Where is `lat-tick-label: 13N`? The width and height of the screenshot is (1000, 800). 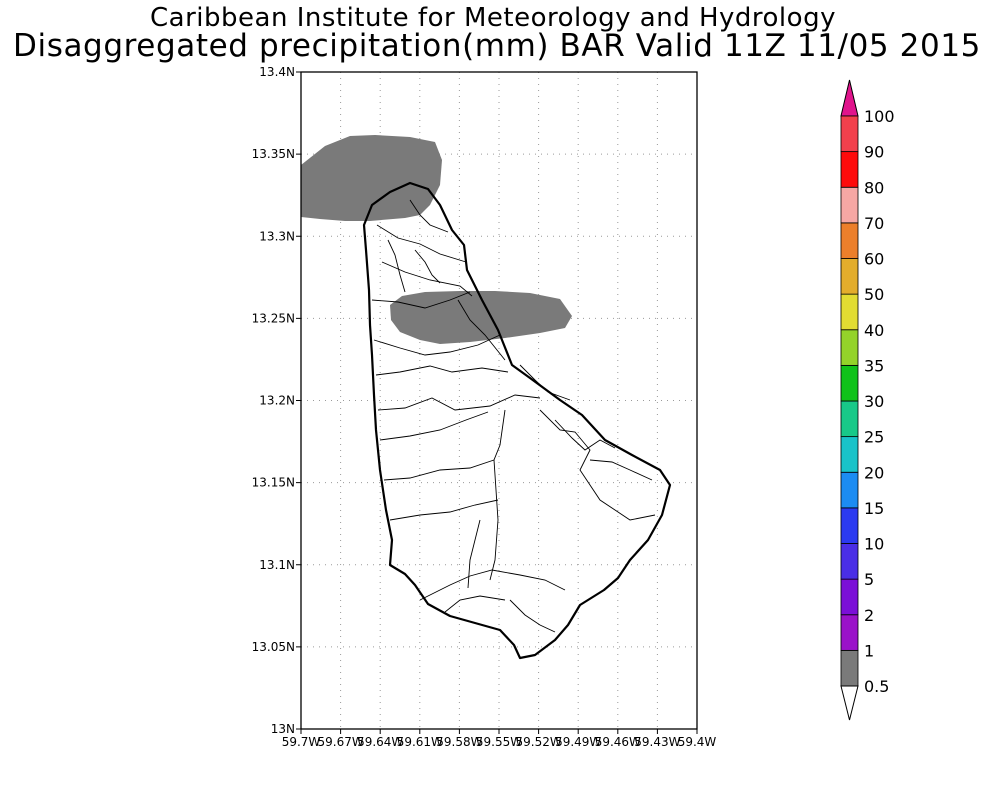 lat-tick-label: 13N is located at coordinates (283, 729).